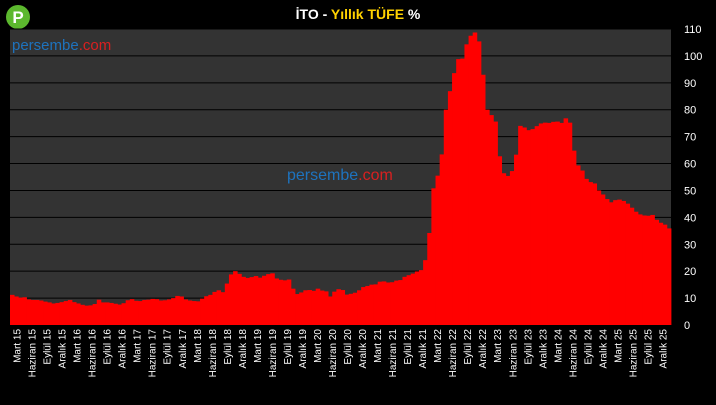  Describe the element at coordinates (138, 346) in the screenshot. I see `x-tick-label: Mart 17` at that location.